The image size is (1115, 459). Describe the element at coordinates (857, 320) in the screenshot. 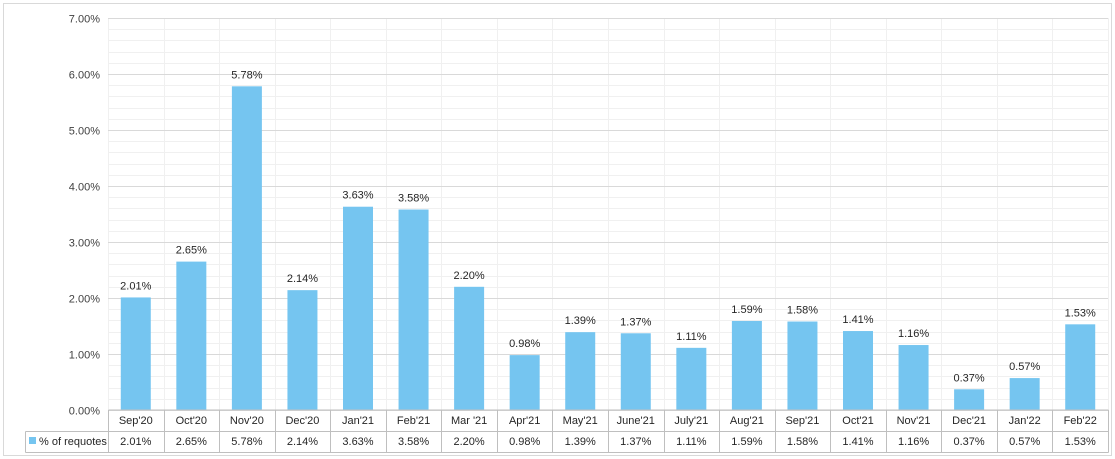

I see `data-label: 1.41%` at that location.